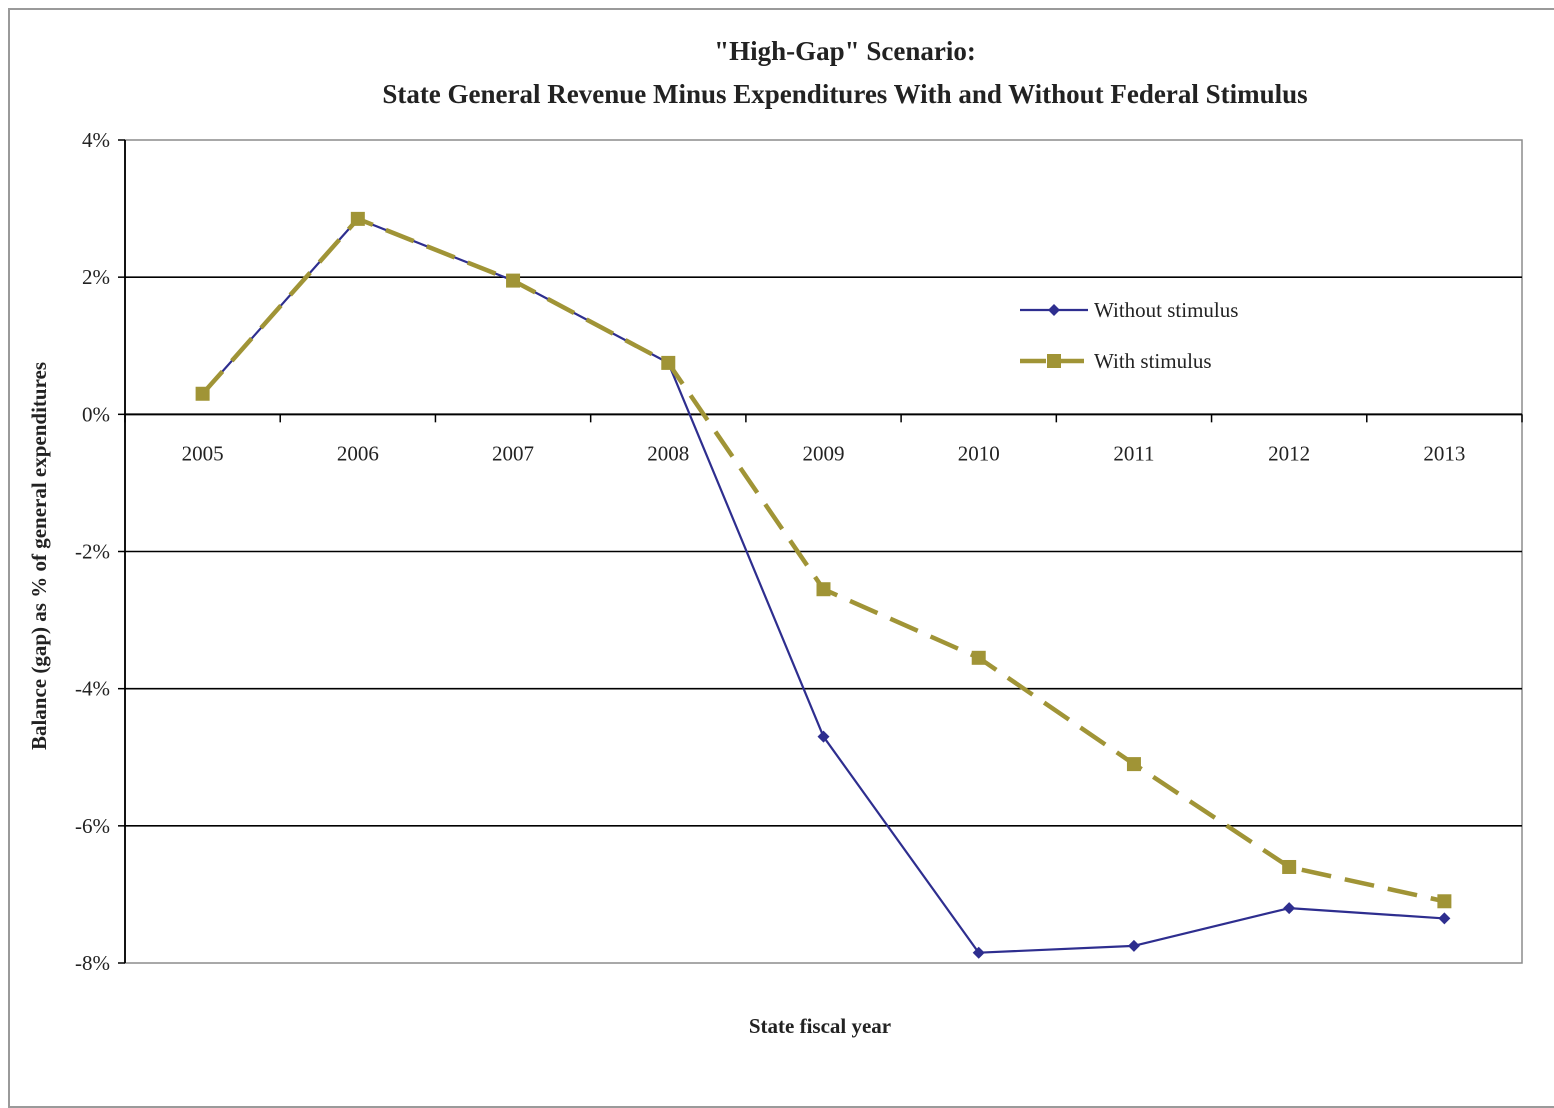 This screenshot has width=1554, height=1108. What do you see at coordinates (96, 277) in the screenshot?
I see `y-tick-label: 2%` at bounding box center [96, 277].